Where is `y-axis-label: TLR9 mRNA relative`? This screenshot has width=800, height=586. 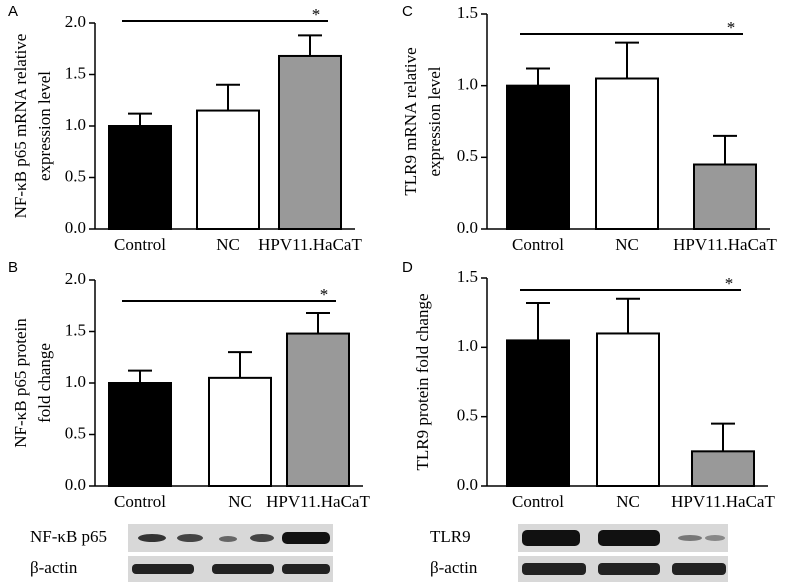 y-axis-label: TLR9 mRNA relative is located at coordinates (410, 121).